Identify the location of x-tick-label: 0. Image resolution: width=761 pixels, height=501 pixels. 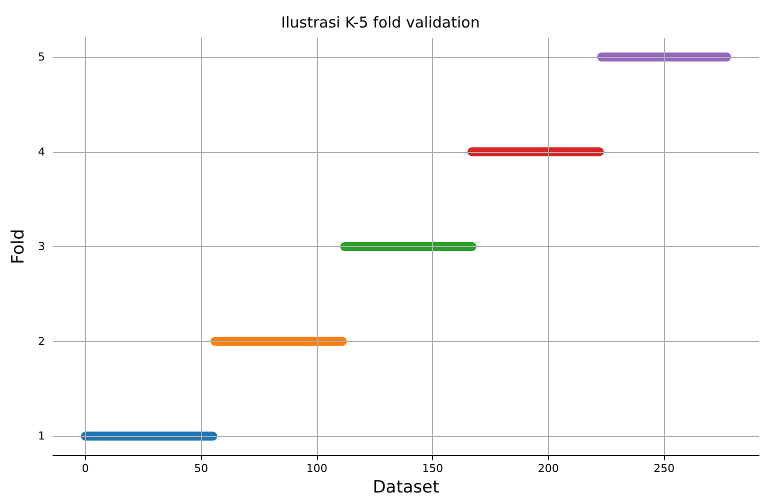
(85, 469).